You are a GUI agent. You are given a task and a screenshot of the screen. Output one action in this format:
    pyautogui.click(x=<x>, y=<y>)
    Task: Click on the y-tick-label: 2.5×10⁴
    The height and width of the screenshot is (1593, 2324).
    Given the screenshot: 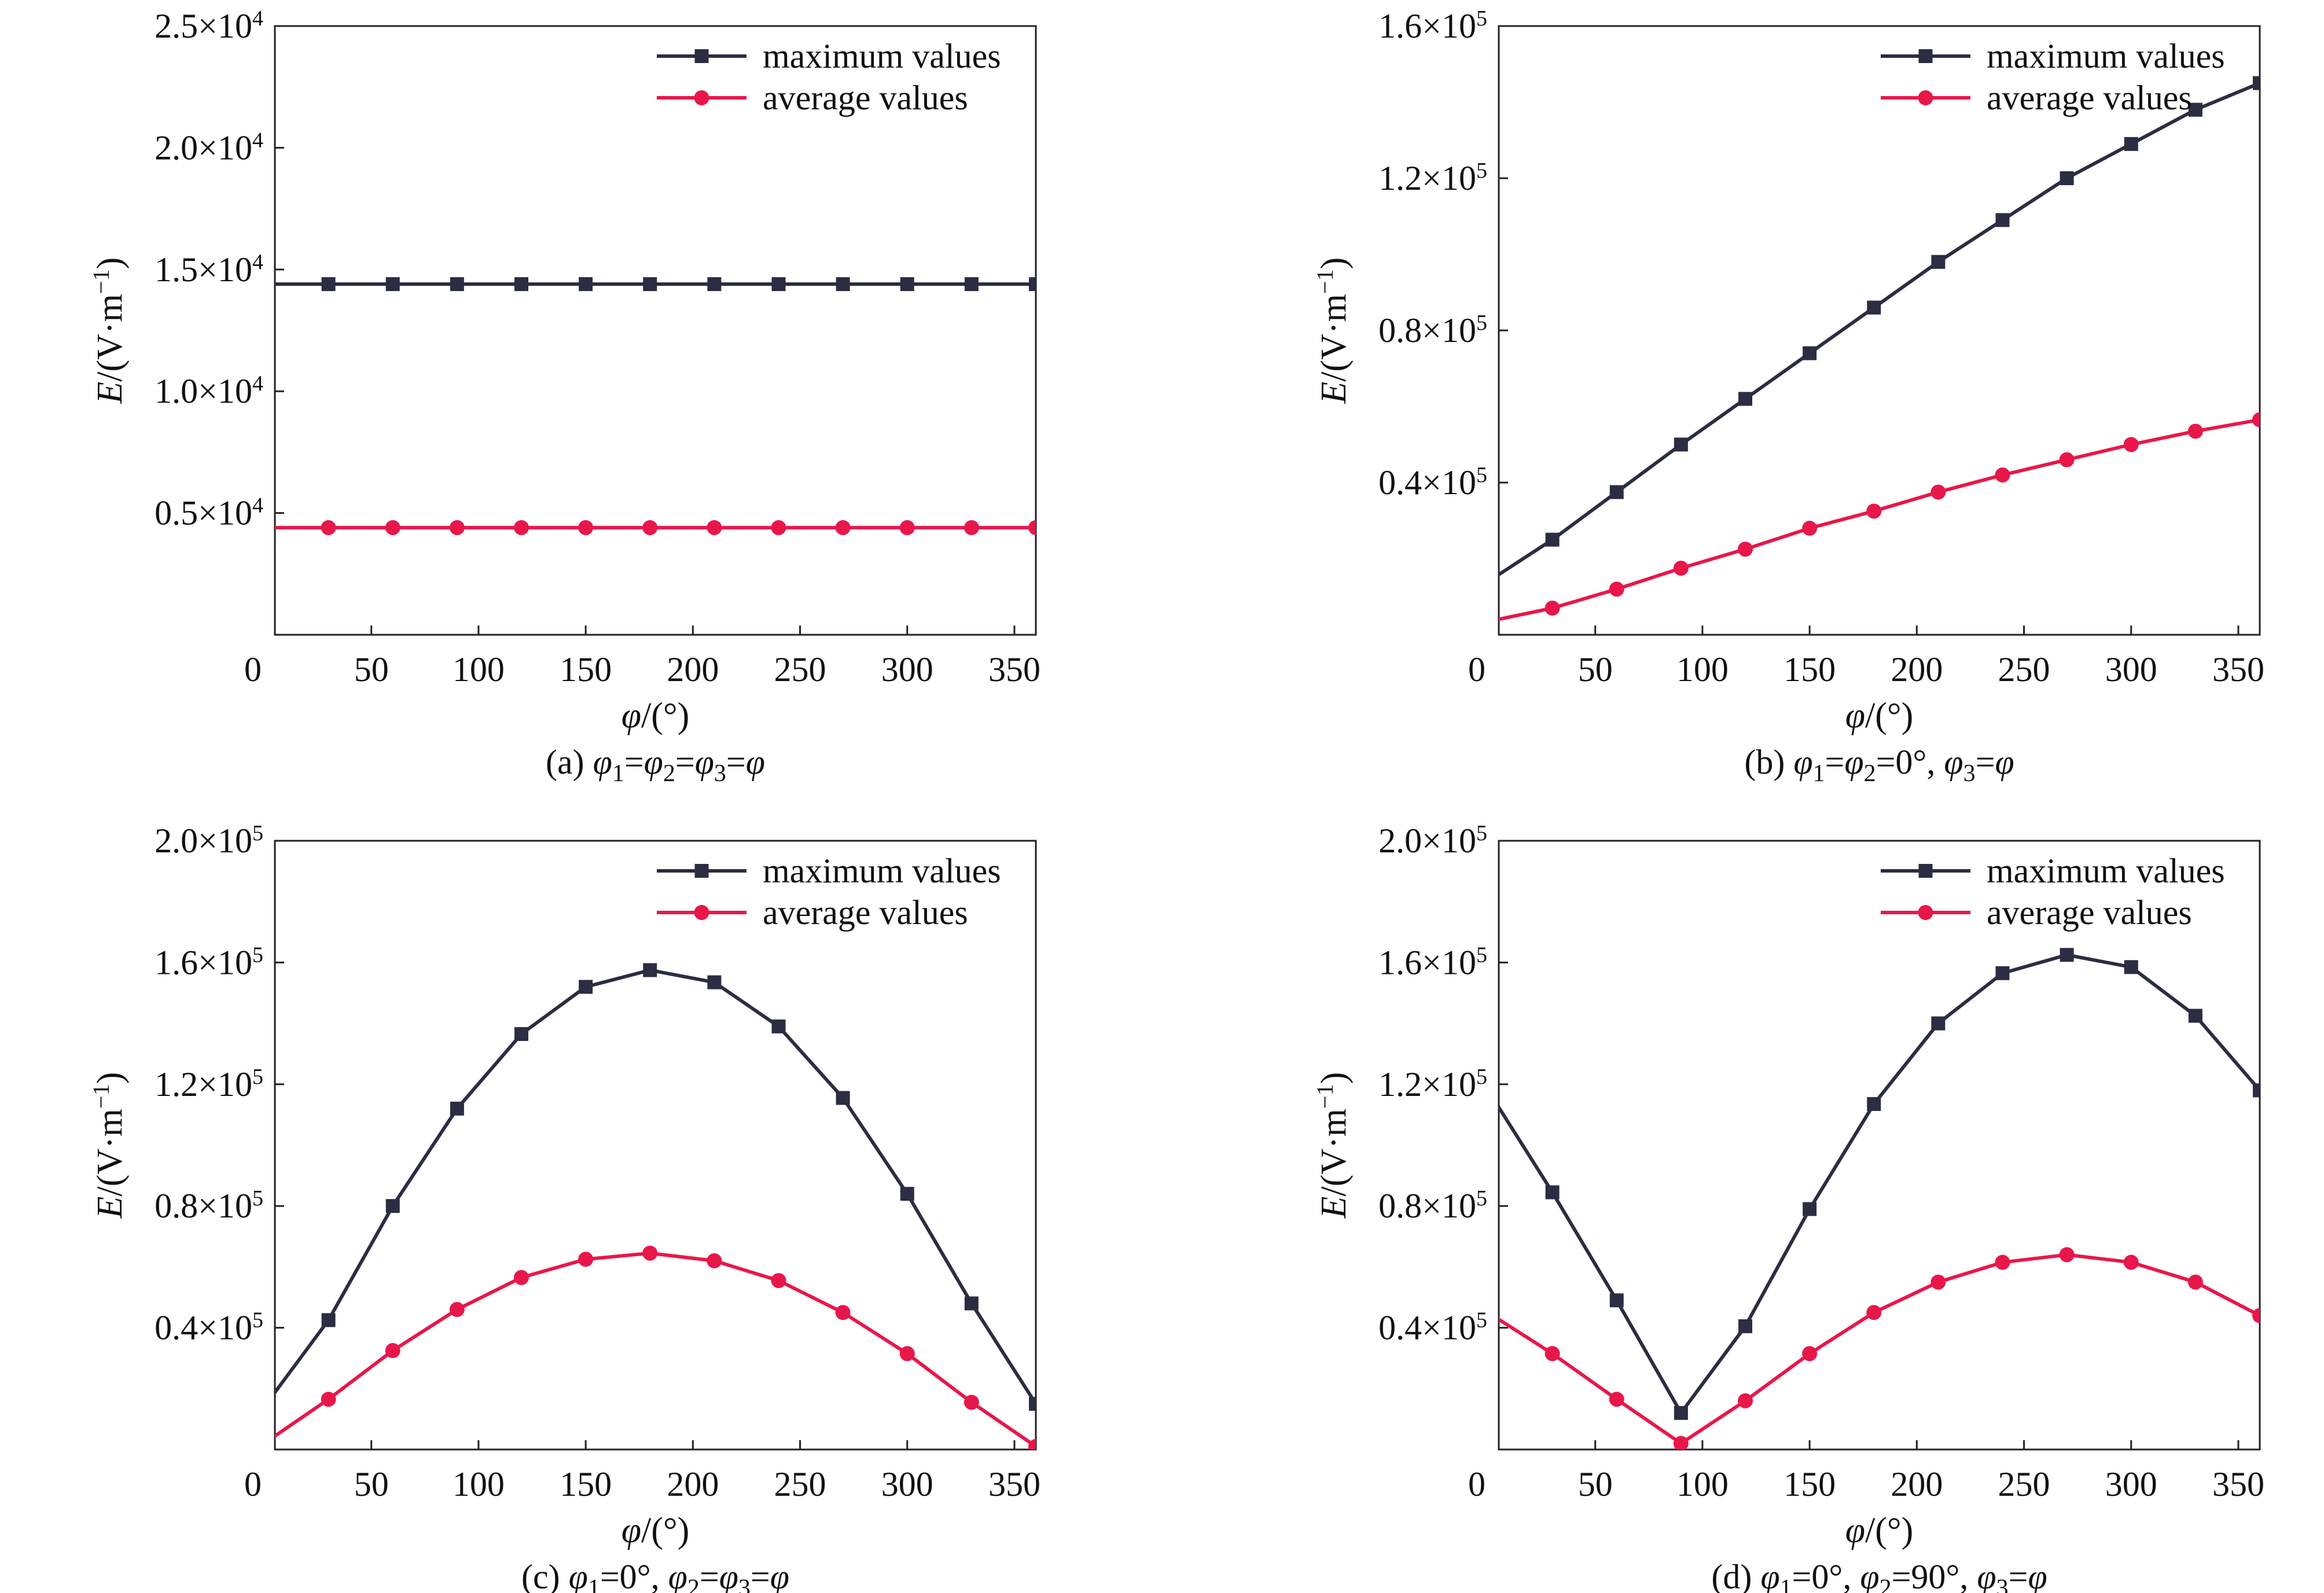 What is the action you would take?
    pyautogui.click(x=209, y=26)
    